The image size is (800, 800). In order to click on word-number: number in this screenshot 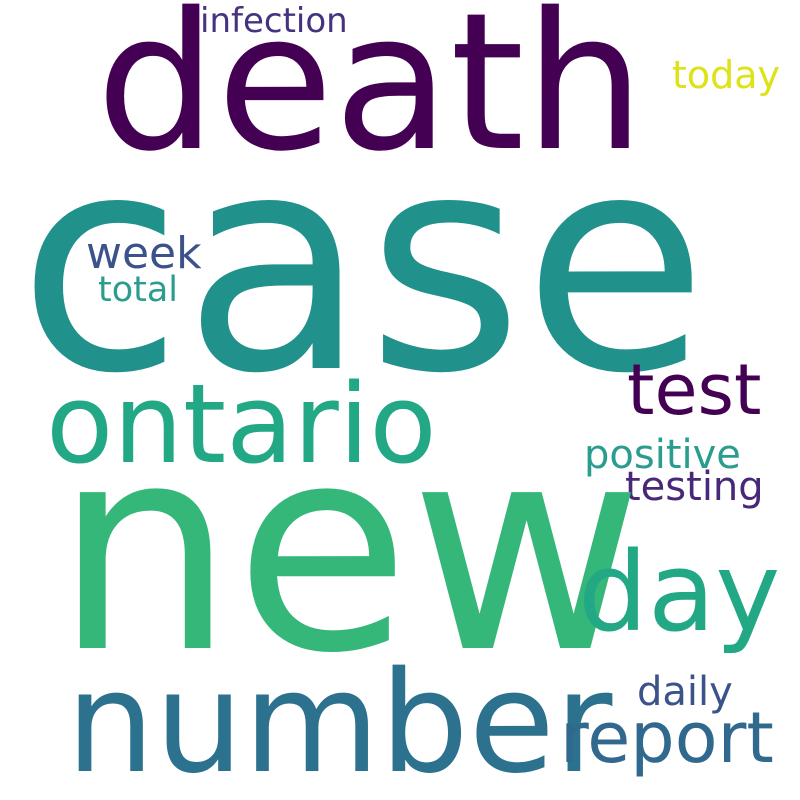, I will do `click(339, 721)`.